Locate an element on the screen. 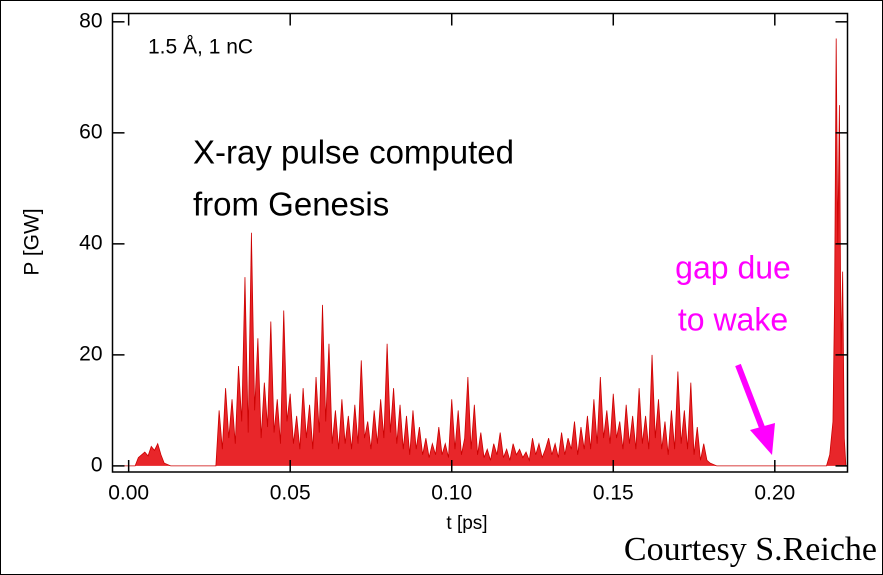 This screenshot has height=575, width=883. arrow is located at coordinates (750, 397).